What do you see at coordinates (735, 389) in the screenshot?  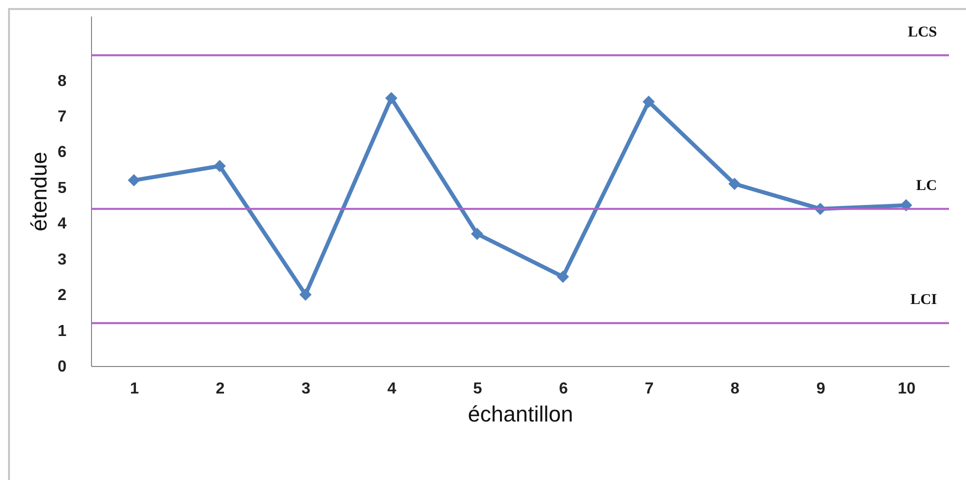 I see `x-tick-label: 8` at bounding box center [735, 389].